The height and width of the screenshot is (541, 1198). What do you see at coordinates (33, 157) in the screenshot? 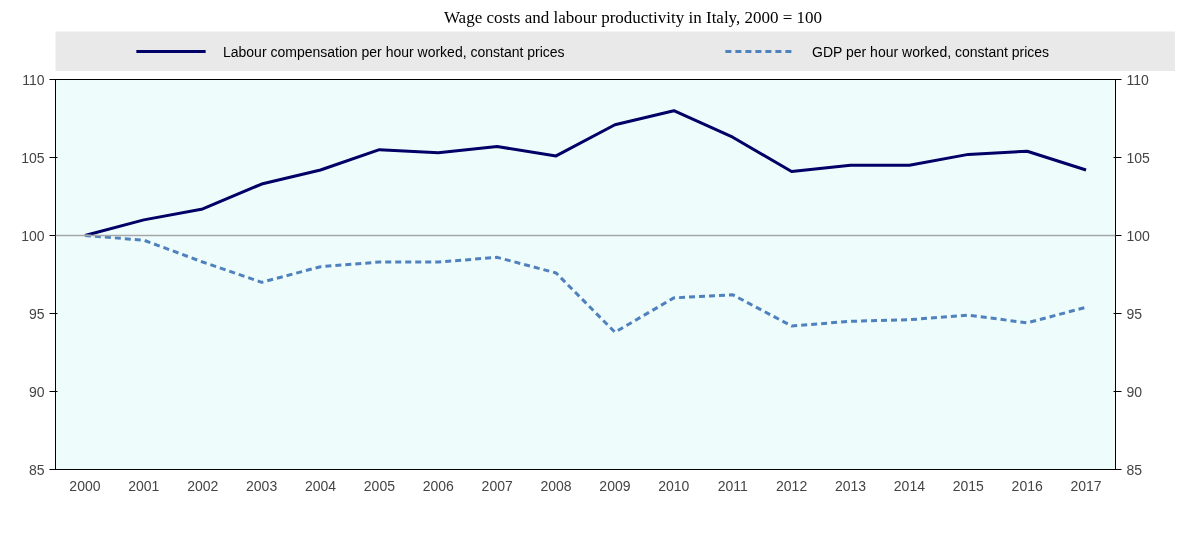
I see `y-tick-label: 105` at bounding box center [33, 157].